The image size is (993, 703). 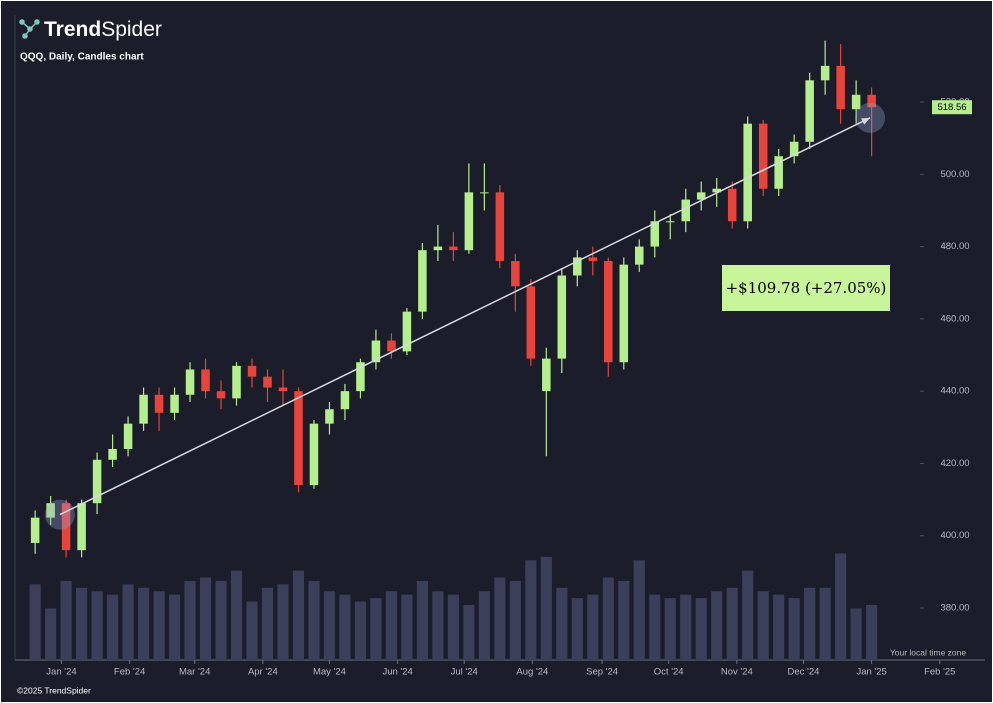 What do you see at coordinates (263, 672) in the screenshot?
I see `x-tick-label: Apr '24` at bounding box center [263, 672].